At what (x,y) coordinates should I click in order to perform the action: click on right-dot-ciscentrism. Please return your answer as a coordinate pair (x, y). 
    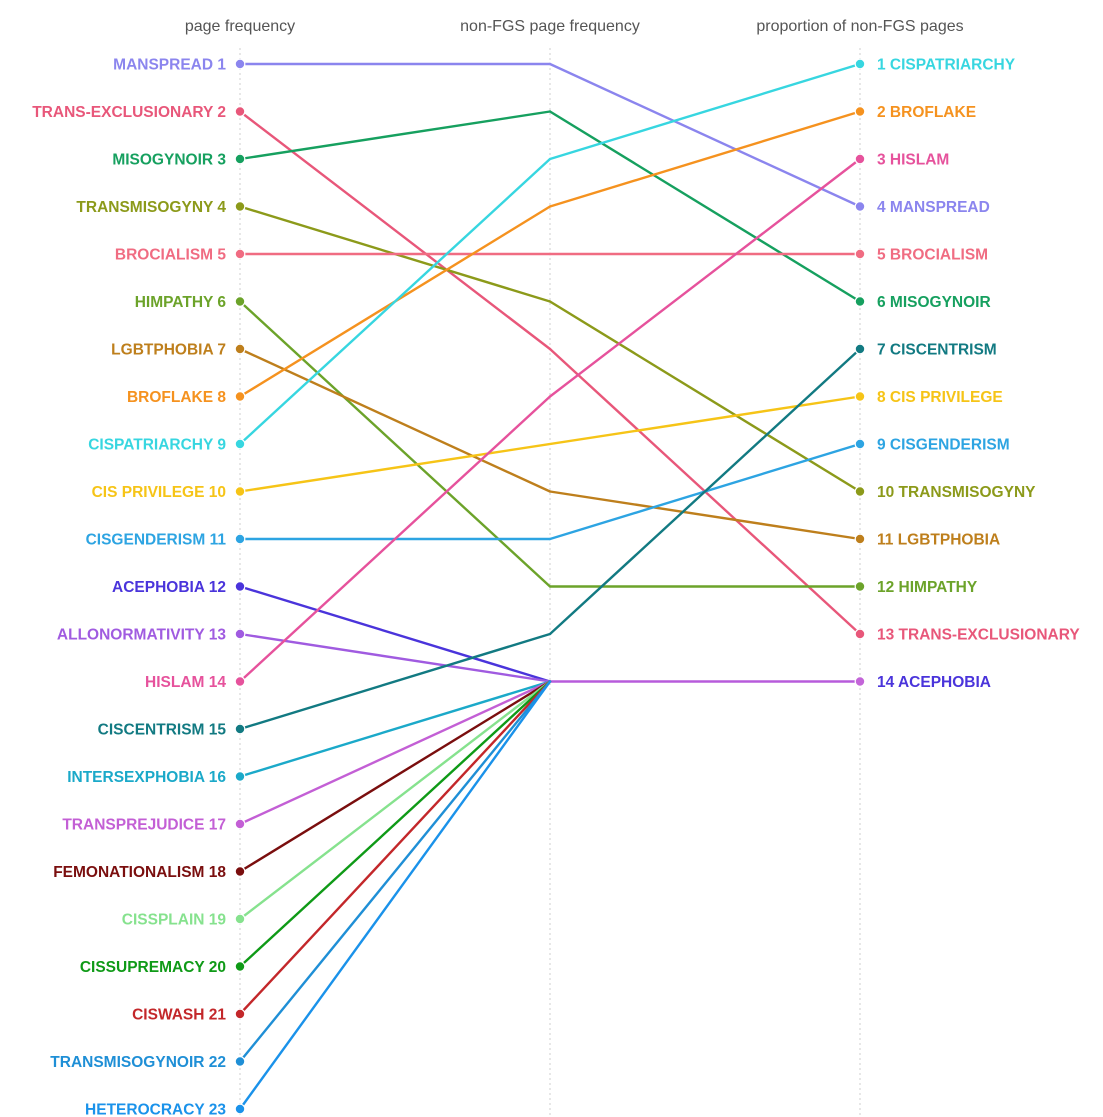
    Looking at the image, I should click on (860, 349).